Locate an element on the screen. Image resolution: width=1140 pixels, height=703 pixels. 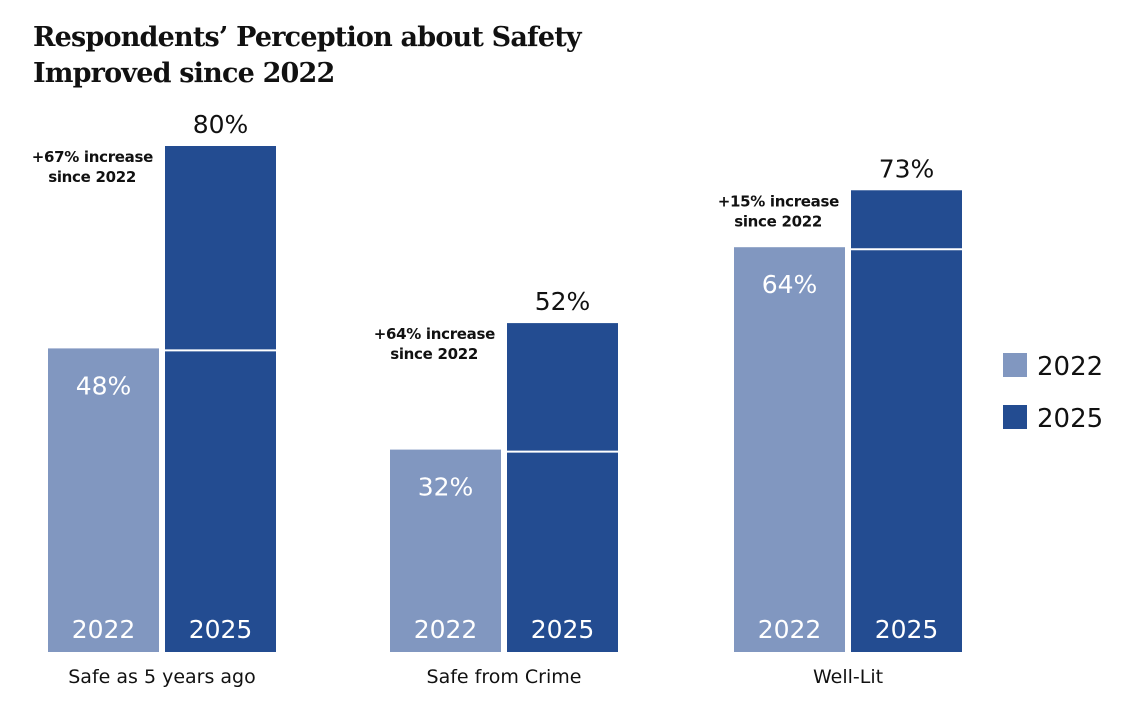
chart-title-line-2: Improved since 2022 is located at coordinates (184, 73).